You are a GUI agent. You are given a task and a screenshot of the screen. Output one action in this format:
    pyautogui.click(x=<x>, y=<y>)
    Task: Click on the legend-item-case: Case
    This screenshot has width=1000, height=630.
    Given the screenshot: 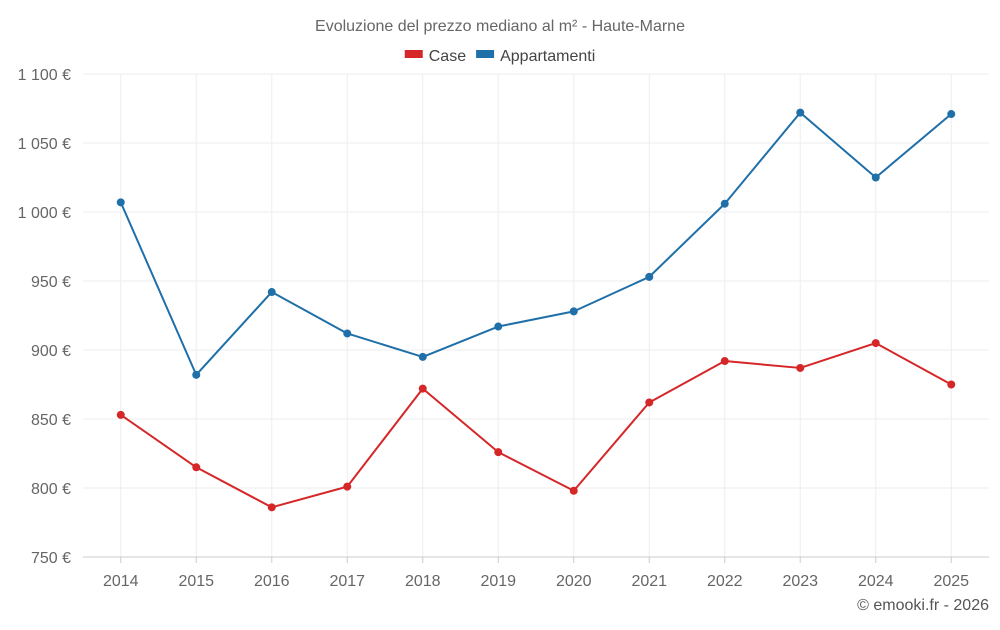 What is the action you would take?
    pyautogui.click(x=435, y=56)
    